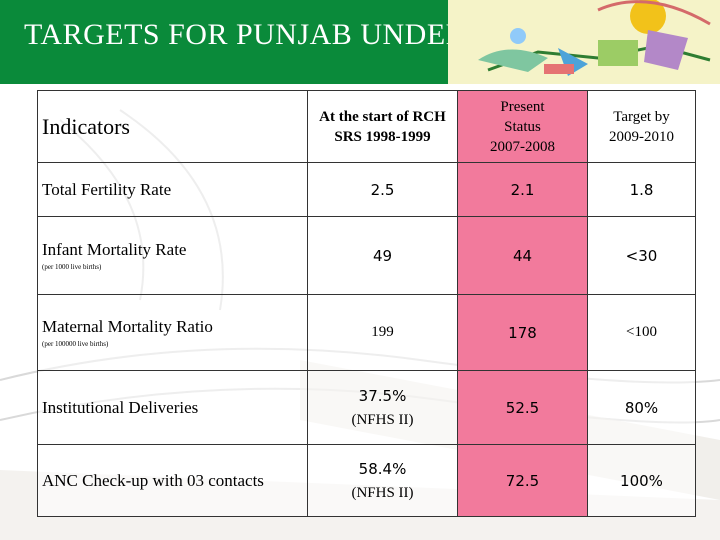 The height and width of the screenshot is (540, 720). What do you see at coordinates (120, 407) in the screenshot?
I see `indicator-label: Institutional Deliveries` at bounding box center [120, 407].